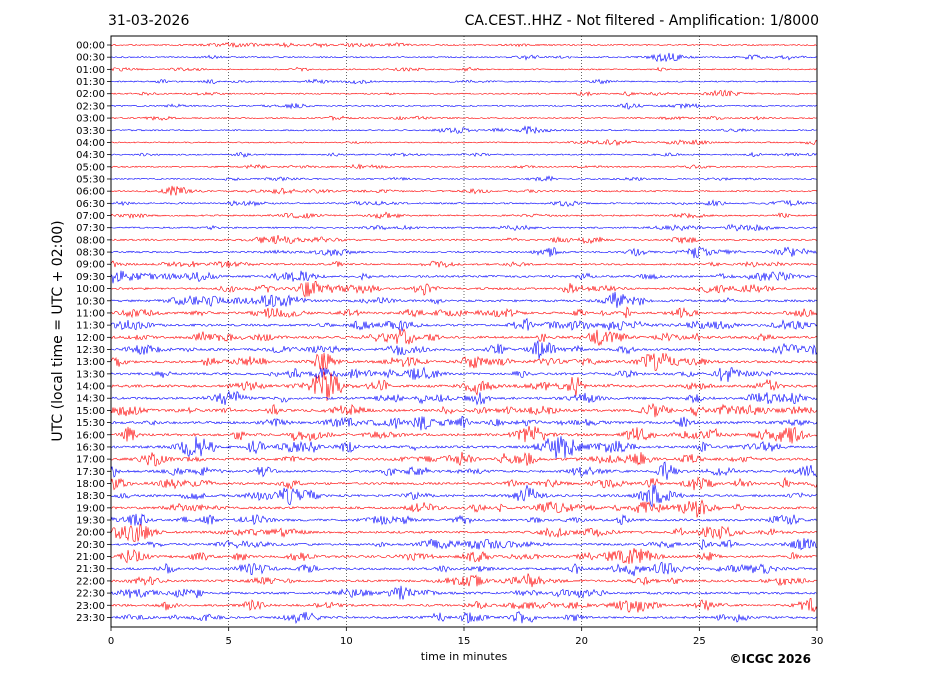  I want to click on row-label: 22:00, so click(90, 581).